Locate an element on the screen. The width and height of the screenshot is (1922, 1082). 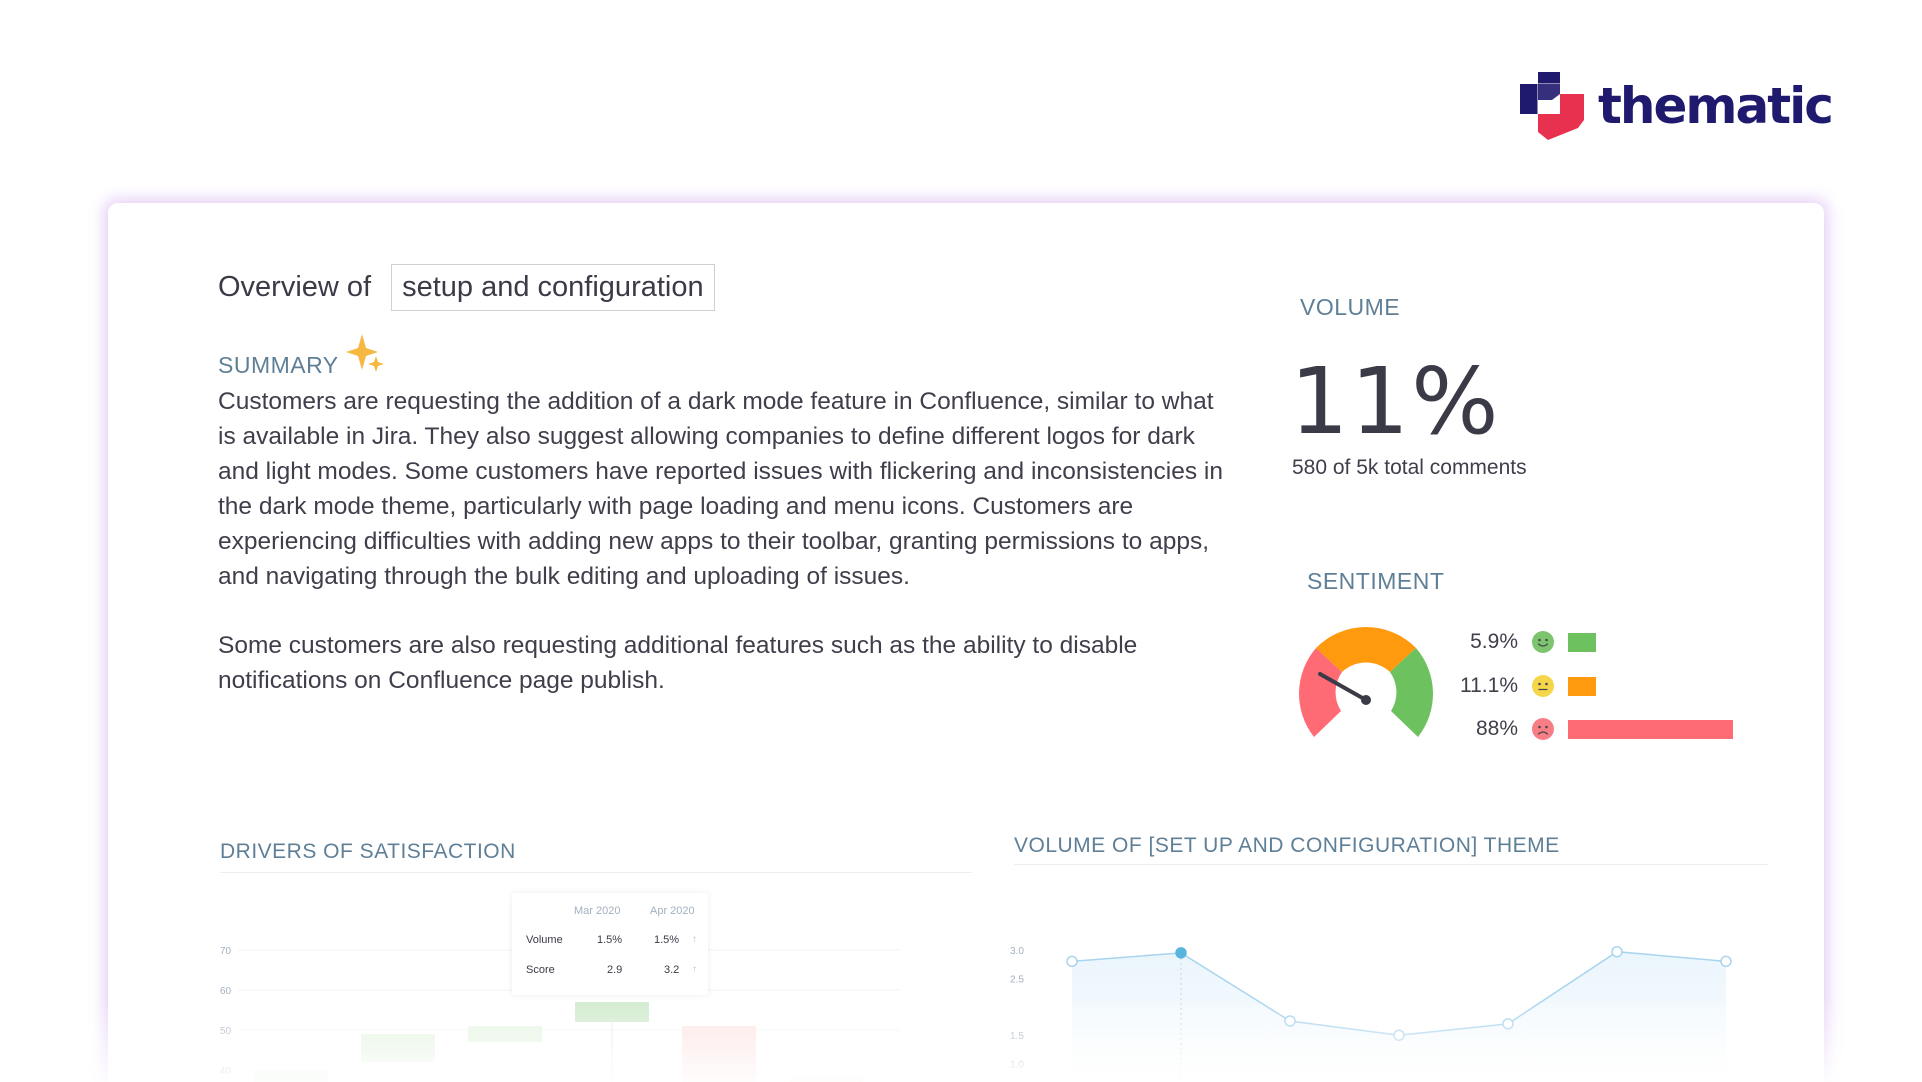
theme-selector: setup and configuration is located at coordinates (553, 287).